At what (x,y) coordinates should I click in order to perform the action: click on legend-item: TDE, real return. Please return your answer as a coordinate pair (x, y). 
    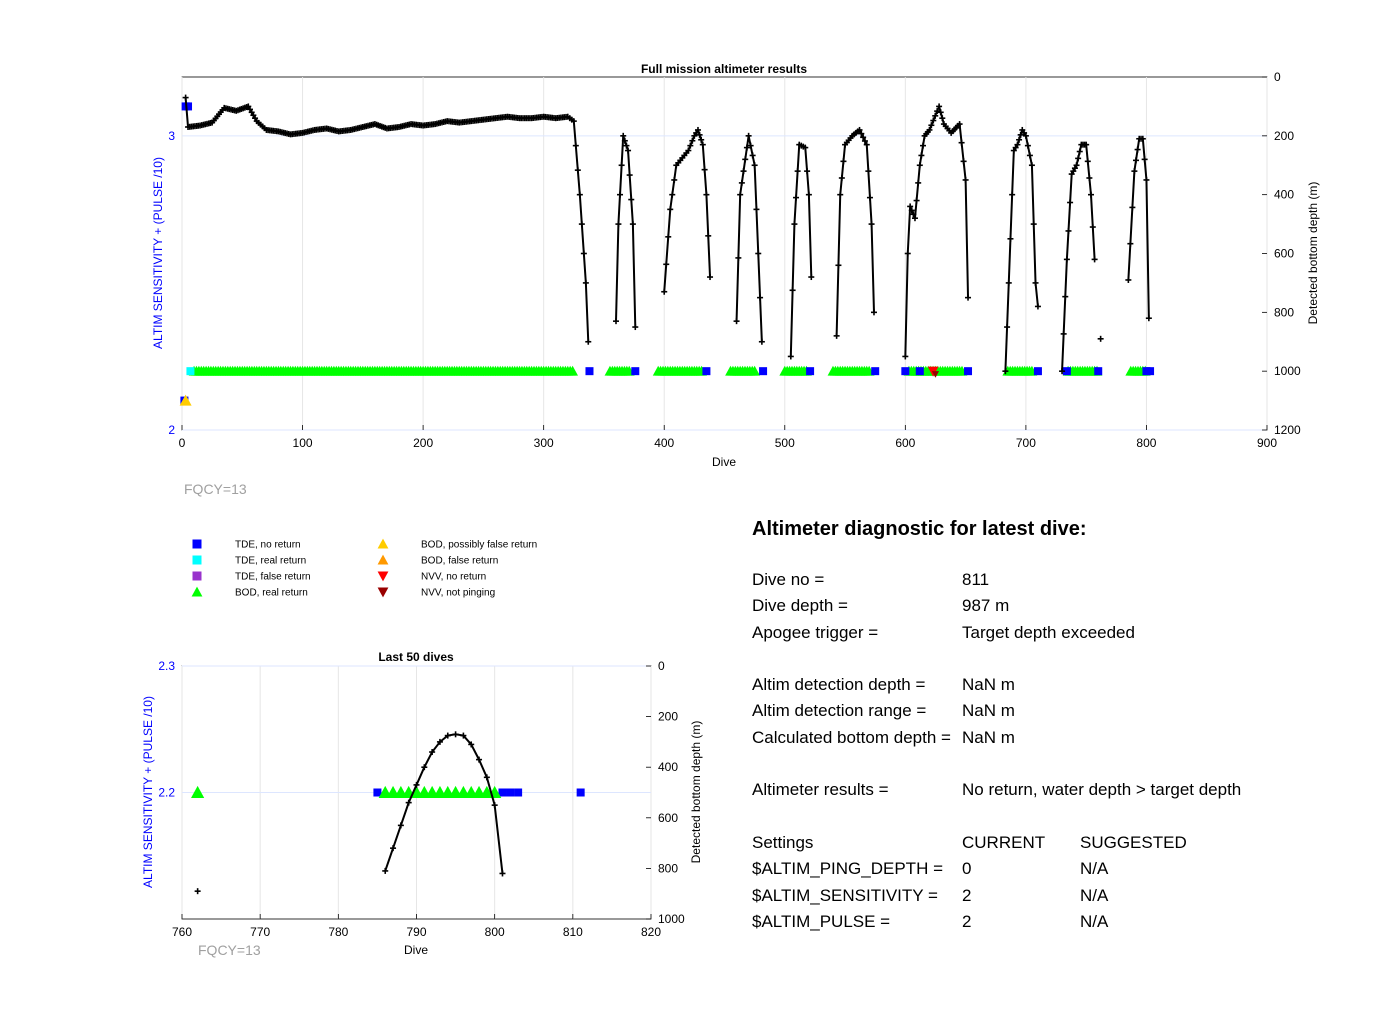
    Looking at the image, I should click on (249, 561).